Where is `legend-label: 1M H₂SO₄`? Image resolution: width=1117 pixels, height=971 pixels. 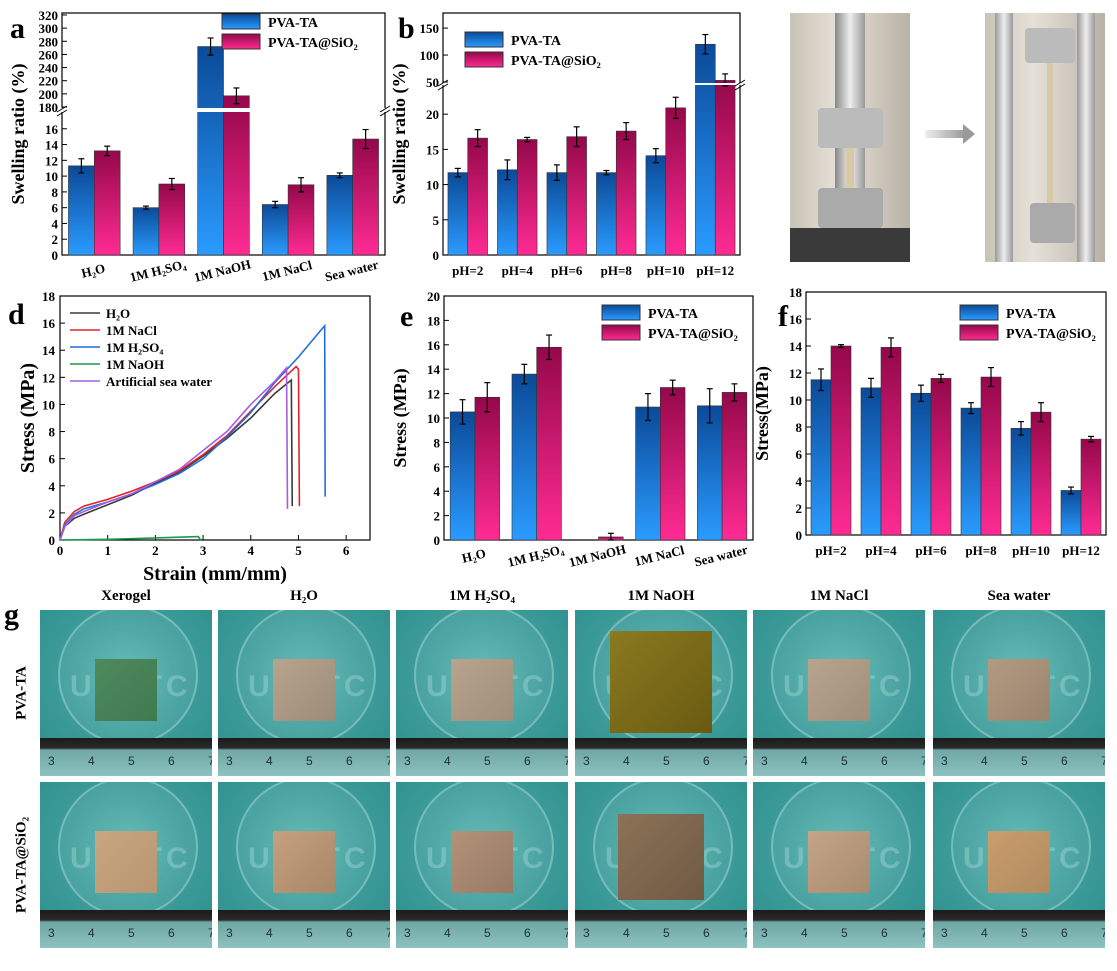
legend-label: 1M H₂SO₄ is located at coordinates (134, 347).